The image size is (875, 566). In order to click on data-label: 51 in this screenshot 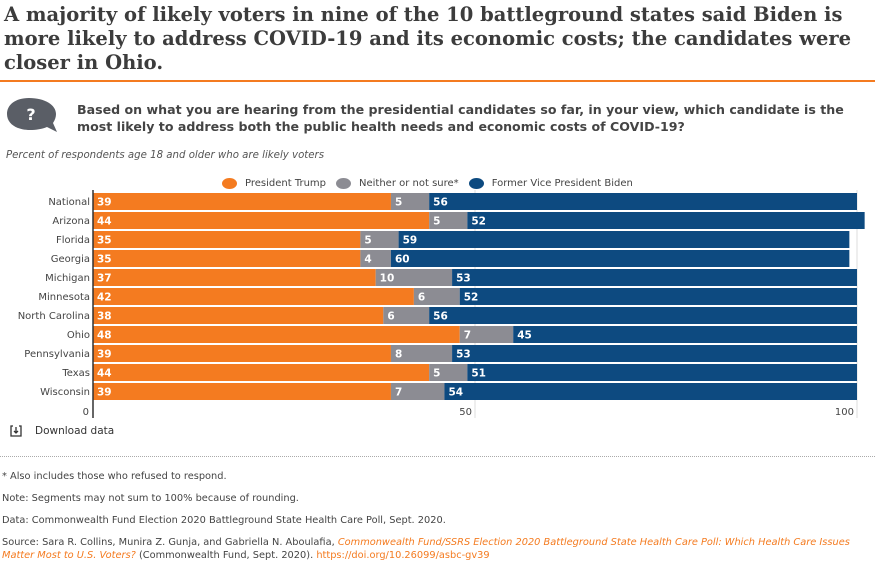, I will do `click(478, 374)`.